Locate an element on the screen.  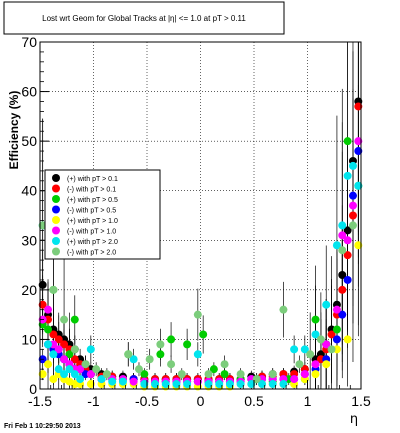
legend-entry-label: (-) with pT > 2.0 is located at coordinates (91, 253).